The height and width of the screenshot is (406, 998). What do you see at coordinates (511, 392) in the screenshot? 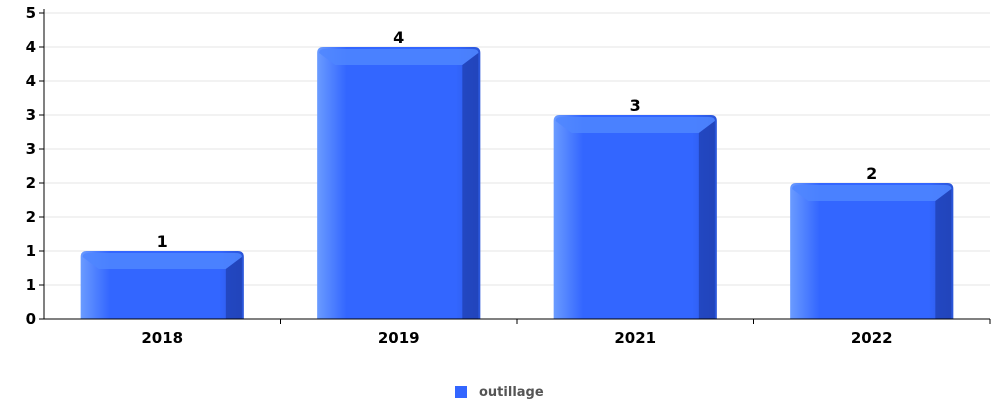
I see `legend-label: outillage` at bounding box center [511, 392].